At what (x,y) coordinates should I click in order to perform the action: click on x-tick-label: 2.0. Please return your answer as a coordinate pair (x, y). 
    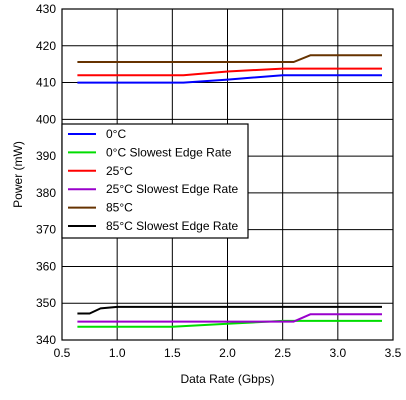
    Looking at the image, I should click on (227, 353).